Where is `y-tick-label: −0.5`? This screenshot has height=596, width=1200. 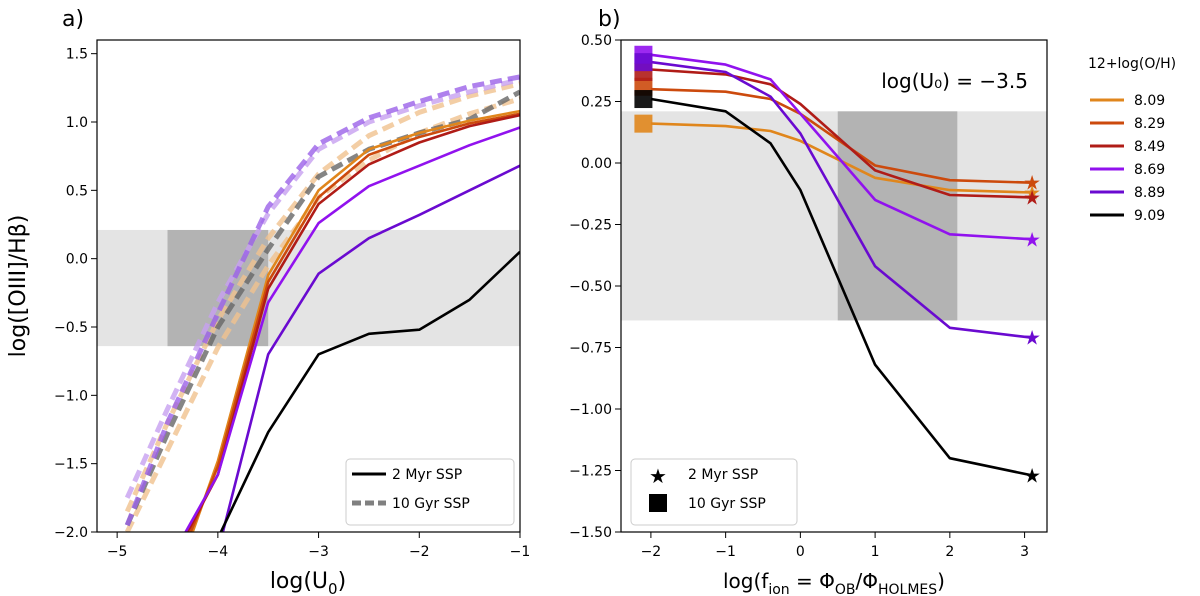
y-tick-label: −0.5 is located at coordinates (71, 328).